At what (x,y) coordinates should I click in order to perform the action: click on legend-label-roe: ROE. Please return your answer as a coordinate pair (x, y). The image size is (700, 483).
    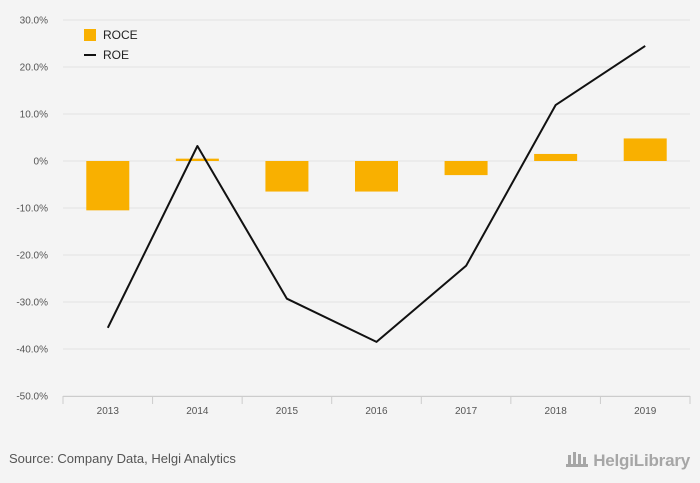
    Looking at the image, I should click on (116, 55).